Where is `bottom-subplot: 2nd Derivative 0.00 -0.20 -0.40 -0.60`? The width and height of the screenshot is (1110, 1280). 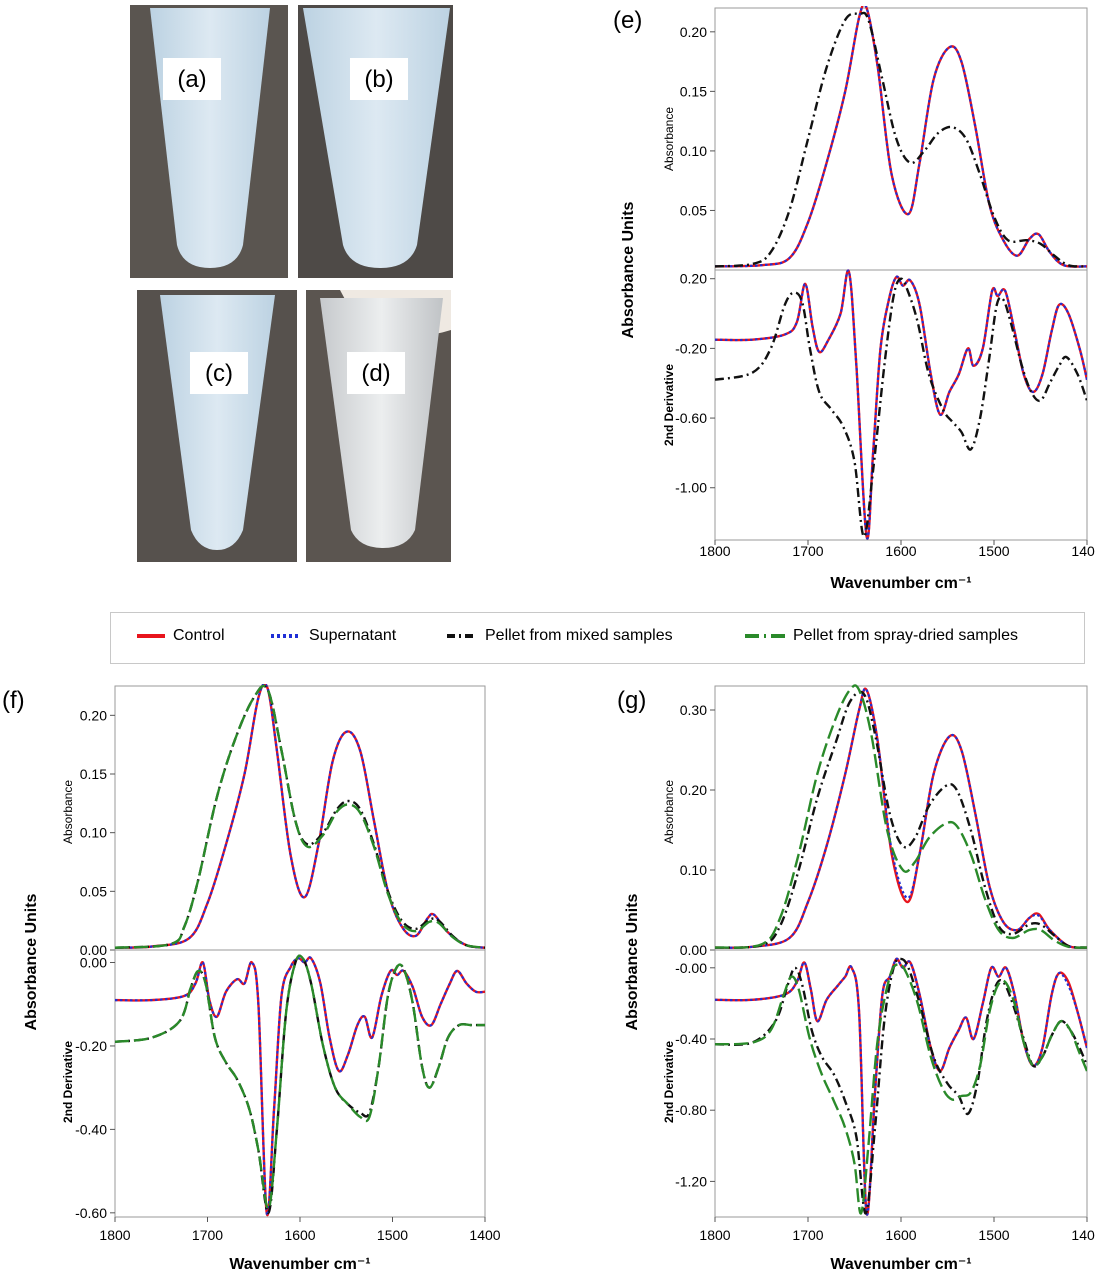
bottom-subplot: 2nd Derivative 0.00 -0.20 -0.40 -0.60 is located at coordinates (273, 1085).